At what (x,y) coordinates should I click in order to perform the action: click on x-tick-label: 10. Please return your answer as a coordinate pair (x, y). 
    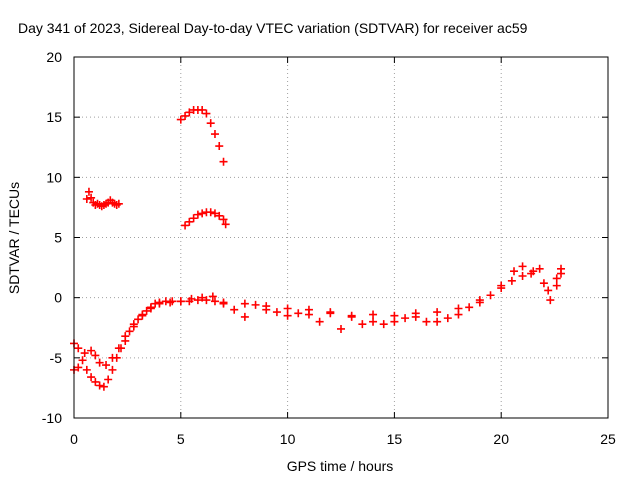
    Looking at the image, I should click on (288, 439).